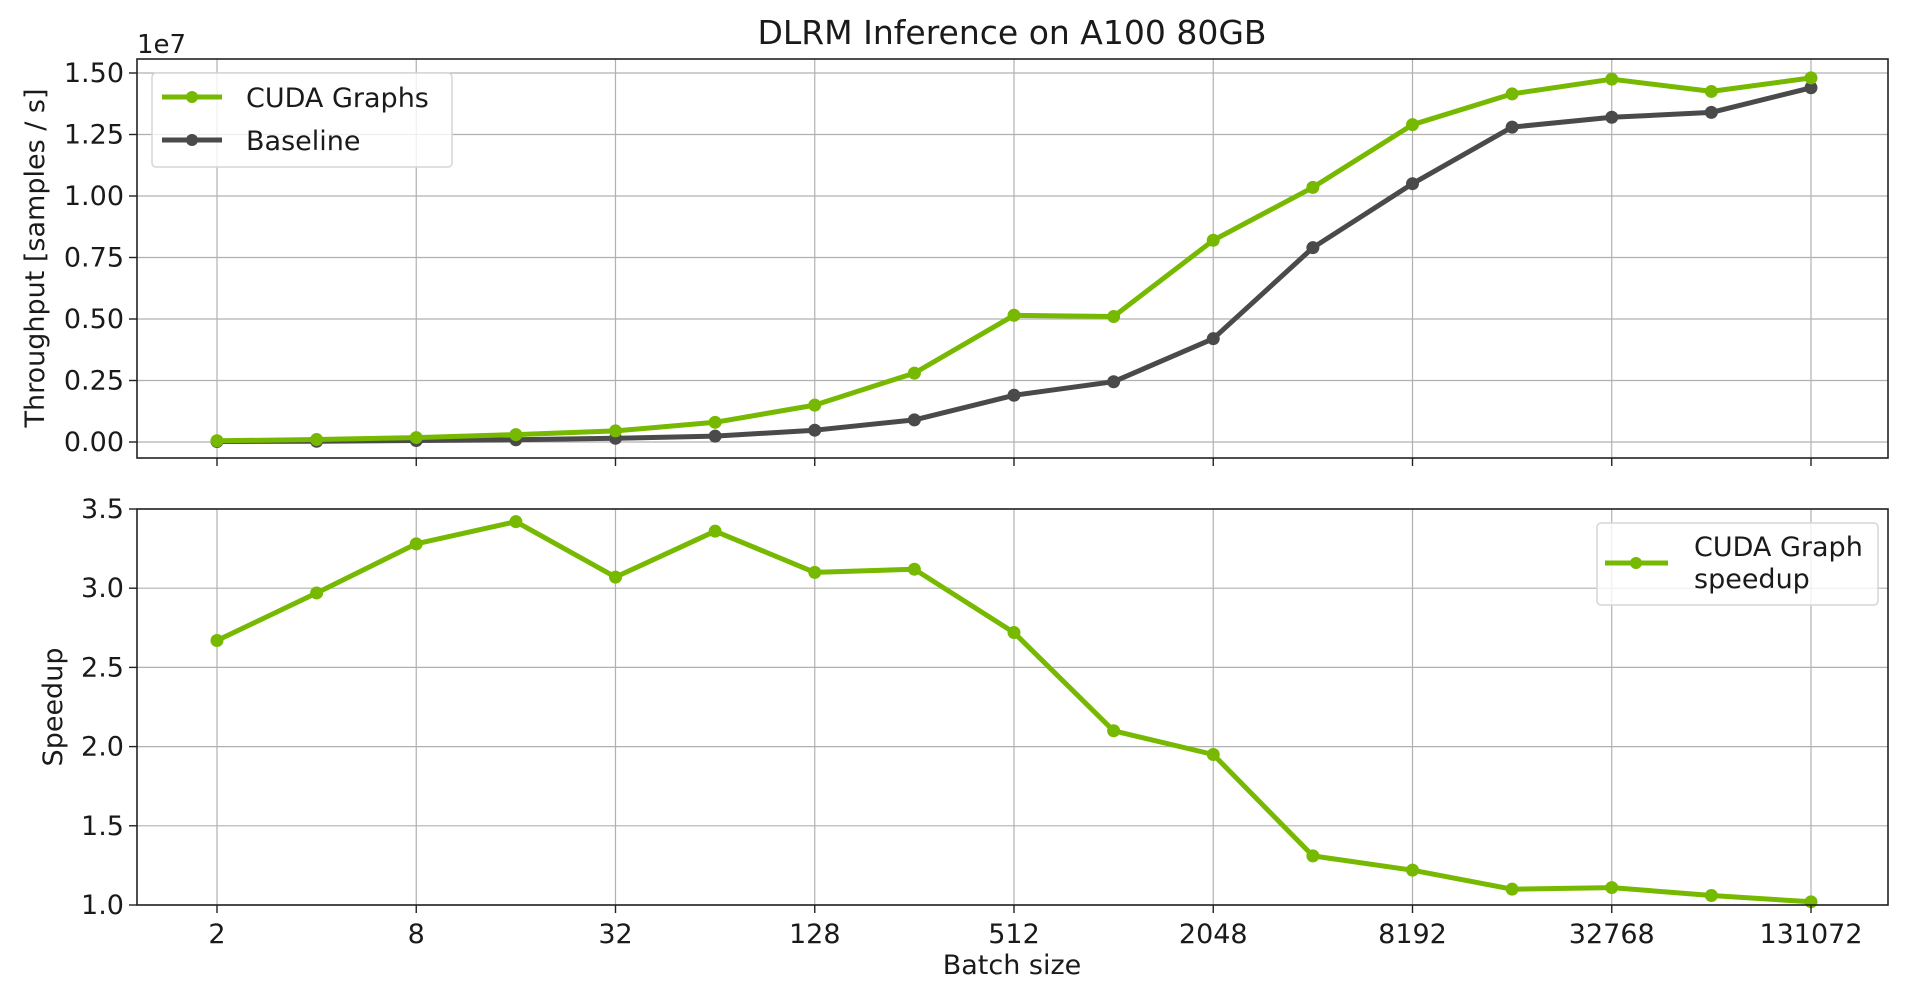 The image size is (1921, 987). What do you see at coordinates (94, 319) in the screenshot?
I see `y-tick-label: 0.50` at bounding box center [94, 319].